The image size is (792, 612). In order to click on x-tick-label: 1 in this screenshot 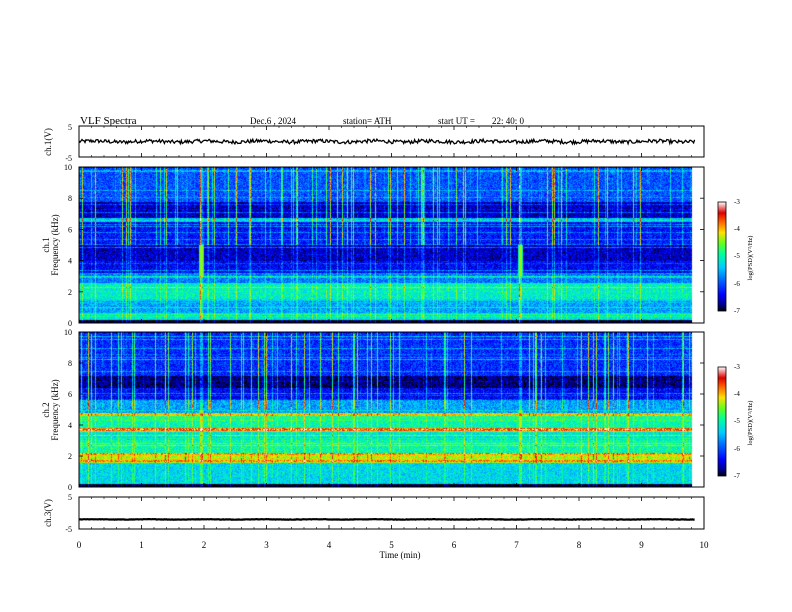, I will do `click(141, 545)`.